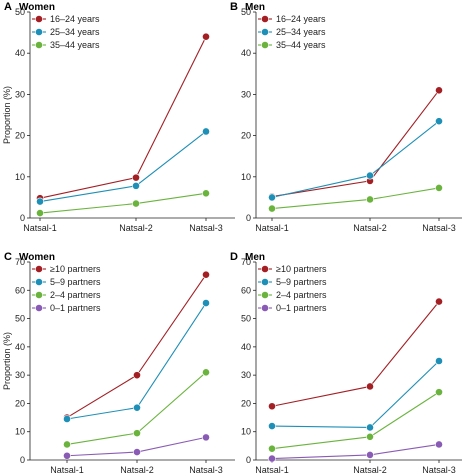  Describe the element at coordinates (137, 469) in the screenshot. I see `x-tick-label: Natsal-2` at that location.